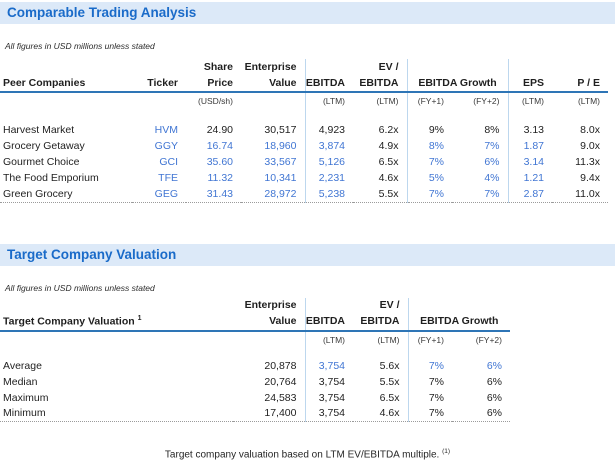 The width and height of the screenshot is (615, 467). I want to click on eps-cell: 3.13, so click(529, 130).